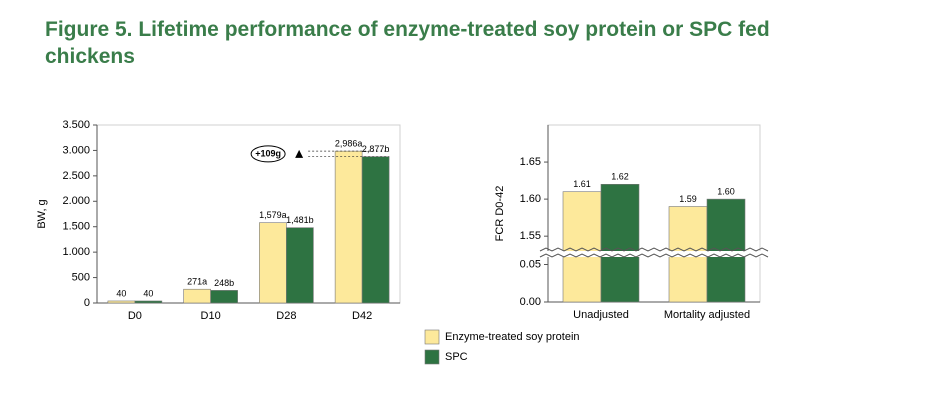 The height and width of the screenshot is (409, 928). I want to click on y-tick-label: 1.60, so click(530, 199).